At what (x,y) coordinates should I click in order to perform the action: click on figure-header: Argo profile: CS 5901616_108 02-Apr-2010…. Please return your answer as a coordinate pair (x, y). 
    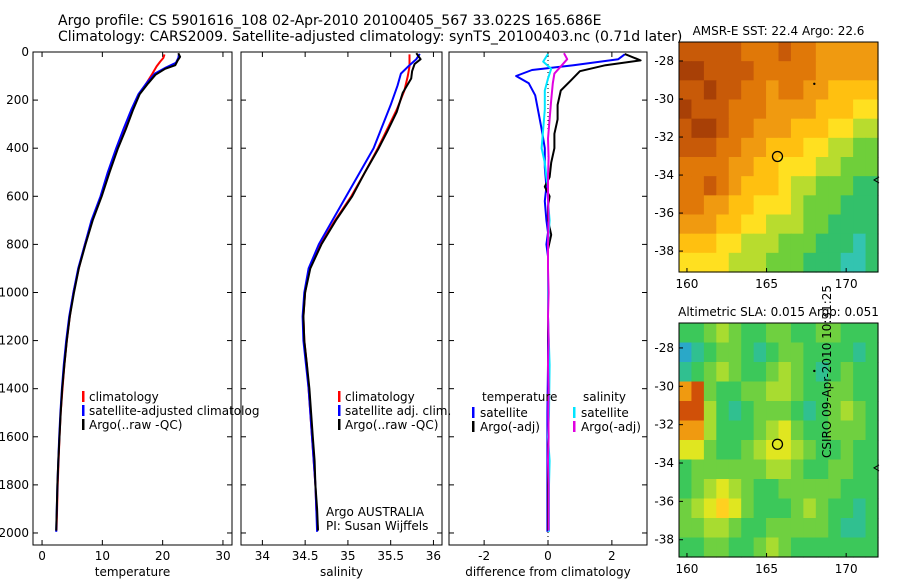
    Looking at the image, I should click on (341, 24).